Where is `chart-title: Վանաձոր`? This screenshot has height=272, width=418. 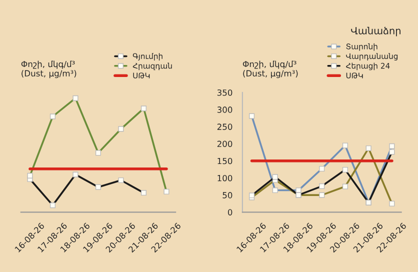
chart-title: Վանաձոր is located at coordinates (375, 31).